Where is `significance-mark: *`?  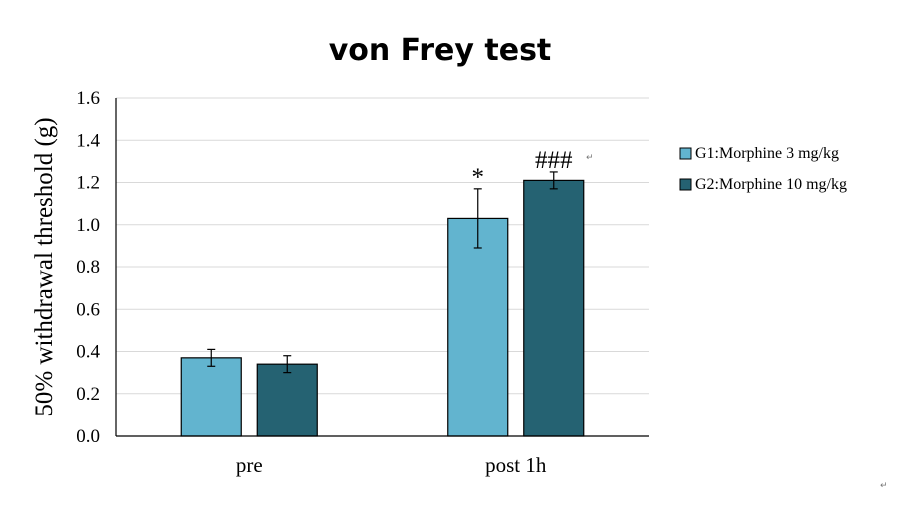 significance-mark: * is located at coordinates (478, 177).